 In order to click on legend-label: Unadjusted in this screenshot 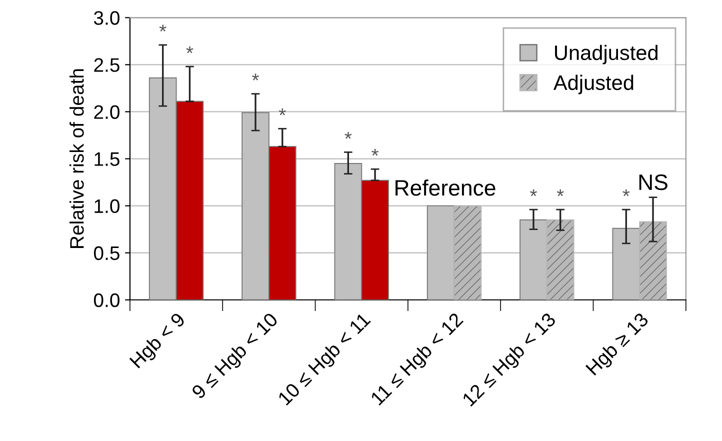, I will do `click(606, 54)`.